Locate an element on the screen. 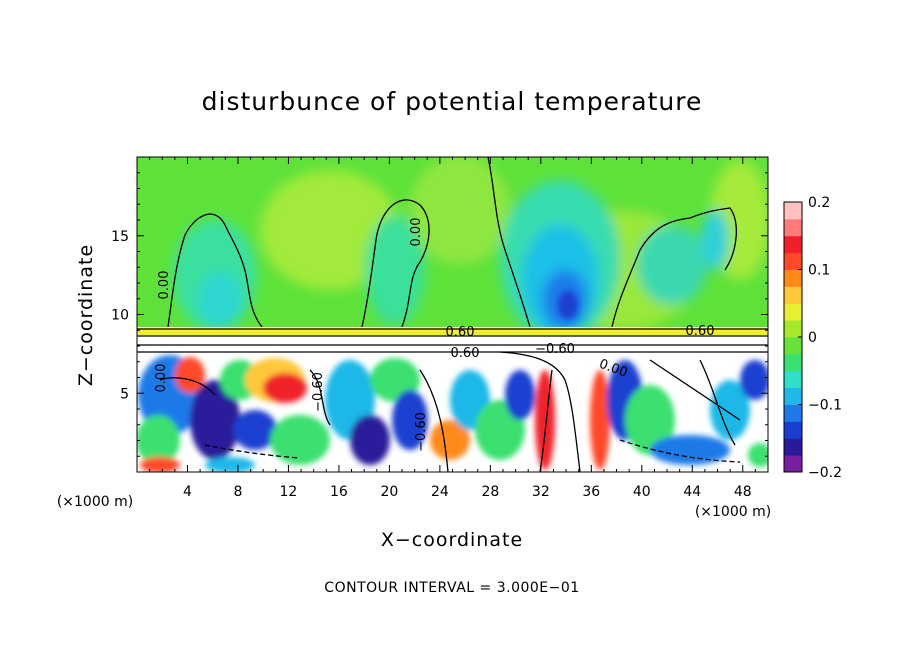 This screenshot has height=654, width=904. y-tick-label: 10 is located at coordinates (120, 316).